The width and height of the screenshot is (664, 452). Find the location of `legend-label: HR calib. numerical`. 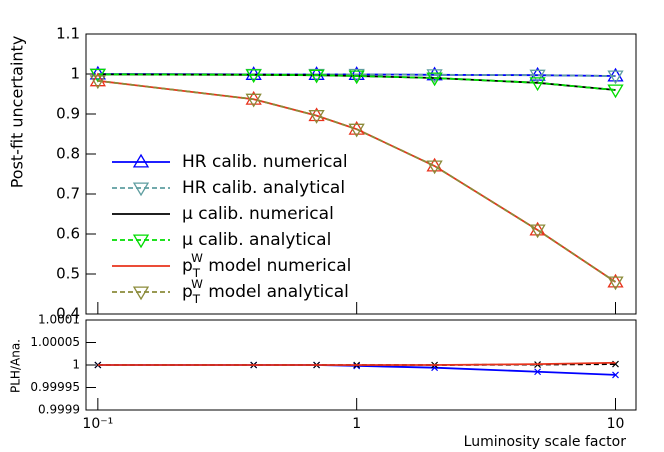

legend-label: HR calib. numerical is located at coordinates (265, 162).